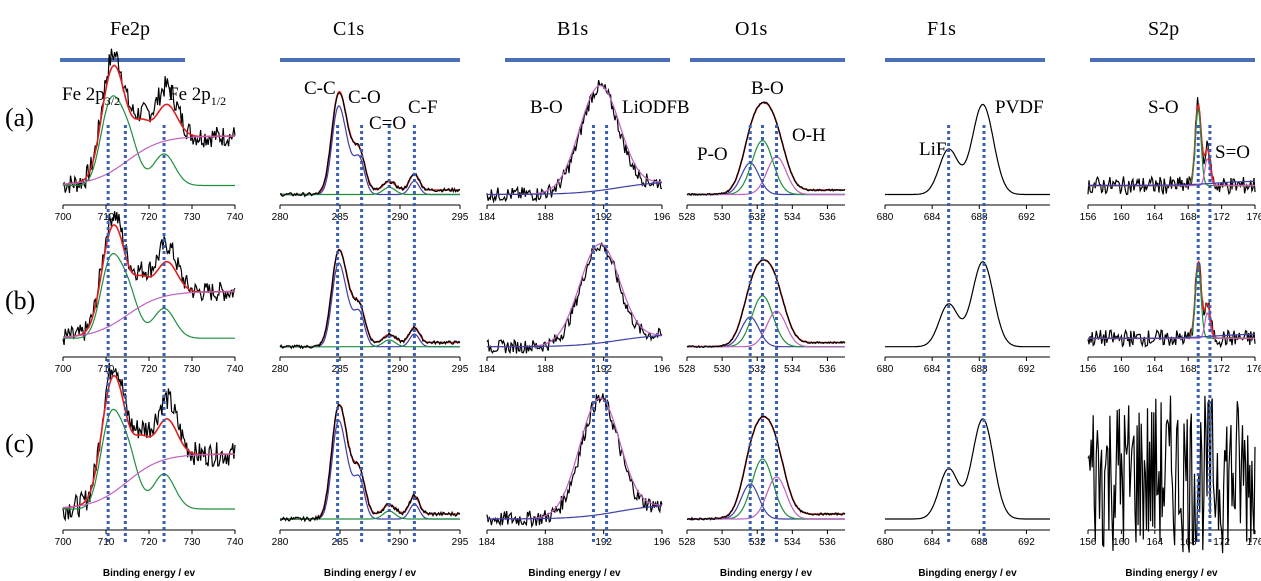 Image resolution: width=1261 pixels, height=581 pixels. What do you see at coordinates (400, 217) in the screenshot?
I see `x-tick-label: 290` at bounding box center [400, 217].